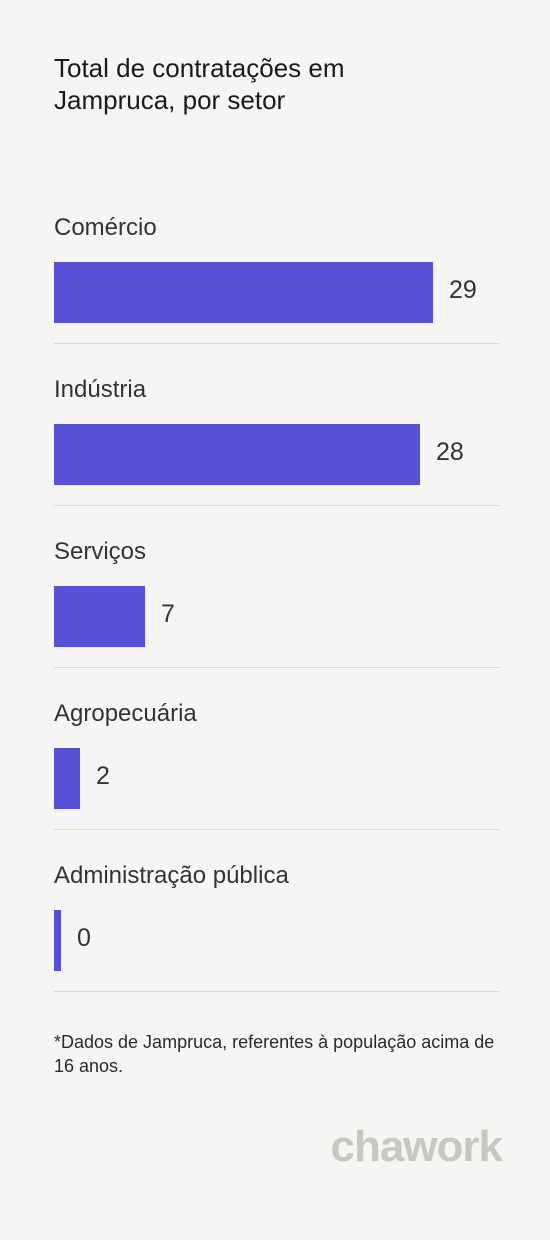  Describe the element at coordinates (84, 938) in the screenshot. I see `value-label: 0` at that location.